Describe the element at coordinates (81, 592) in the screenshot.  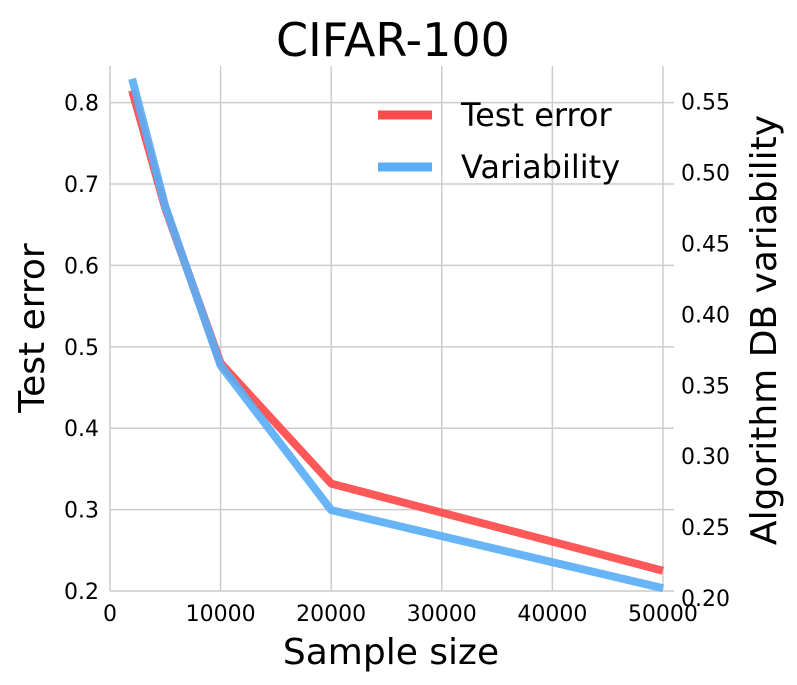
I see `y-tick-label-left: 0.2` at that location.